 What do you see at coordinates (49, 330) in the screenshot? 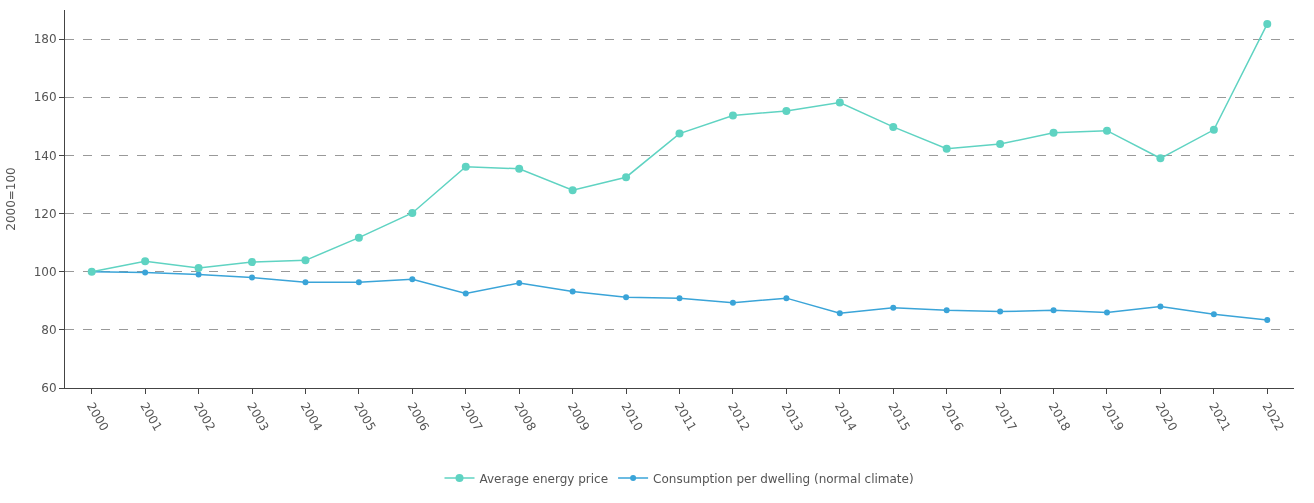
I see `y-tick-label: 80` at bounding box center [49, 330].